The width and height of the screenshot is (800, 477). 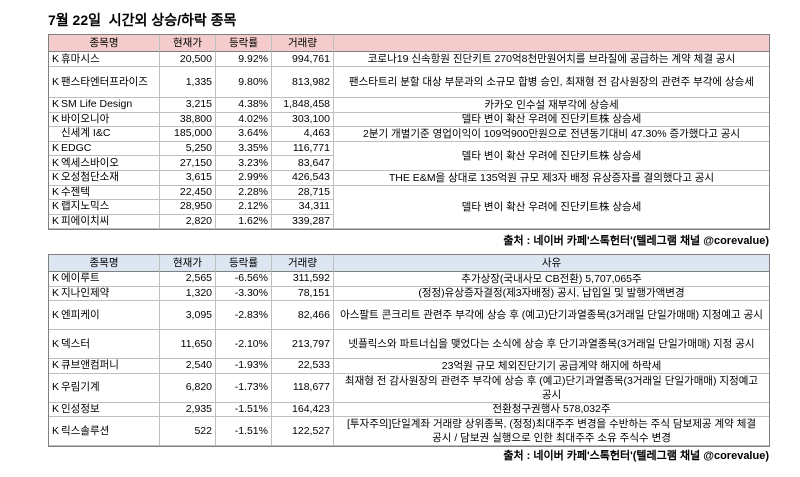 What do you see at coordinates (303, 222) in the screenshot?
I see `trading-volume: 339,287` at bounding box center [303, 222].